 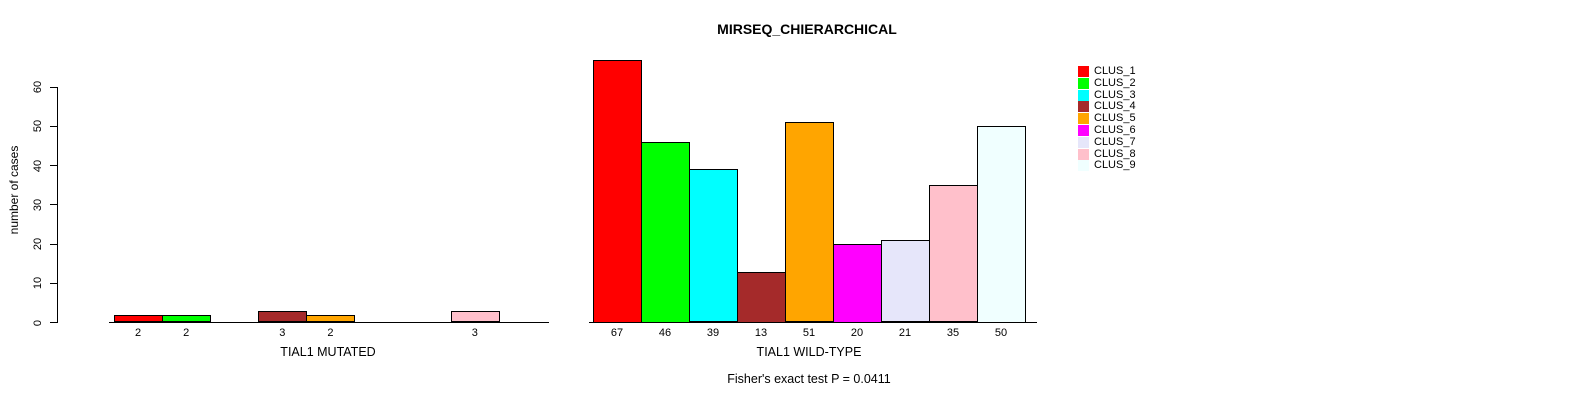 What do you see at coordinates (713, 333) in the screenshot?
I see `bar-value-label: 39` at bounding box center [713, 333].